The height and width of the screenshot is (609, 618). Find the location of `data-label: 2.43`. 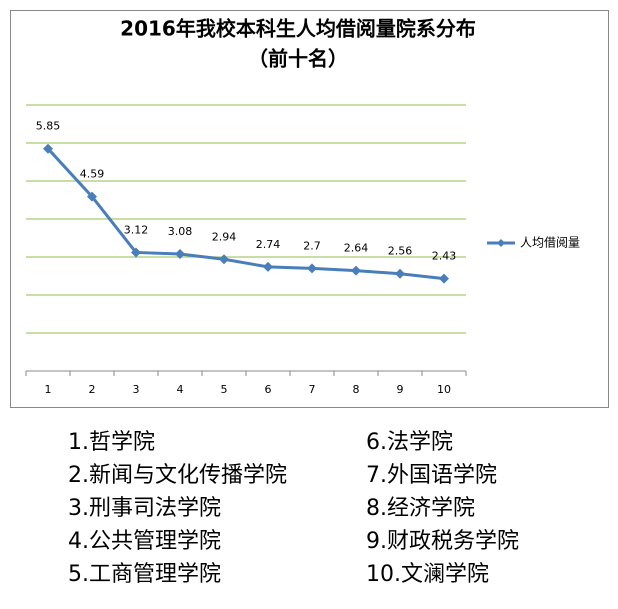

data-label: 2.43 is located at coordinates (444, 256).